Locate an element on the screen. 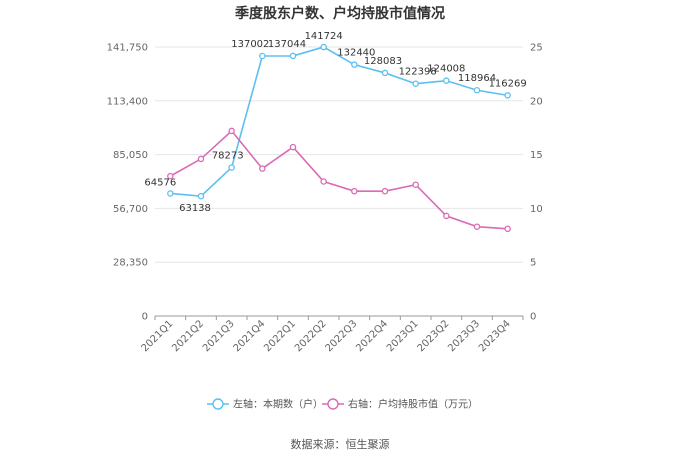 This screenshot has width=680, height=460. right-axis-tick-label: 0 is located at coordinates (533, 317).